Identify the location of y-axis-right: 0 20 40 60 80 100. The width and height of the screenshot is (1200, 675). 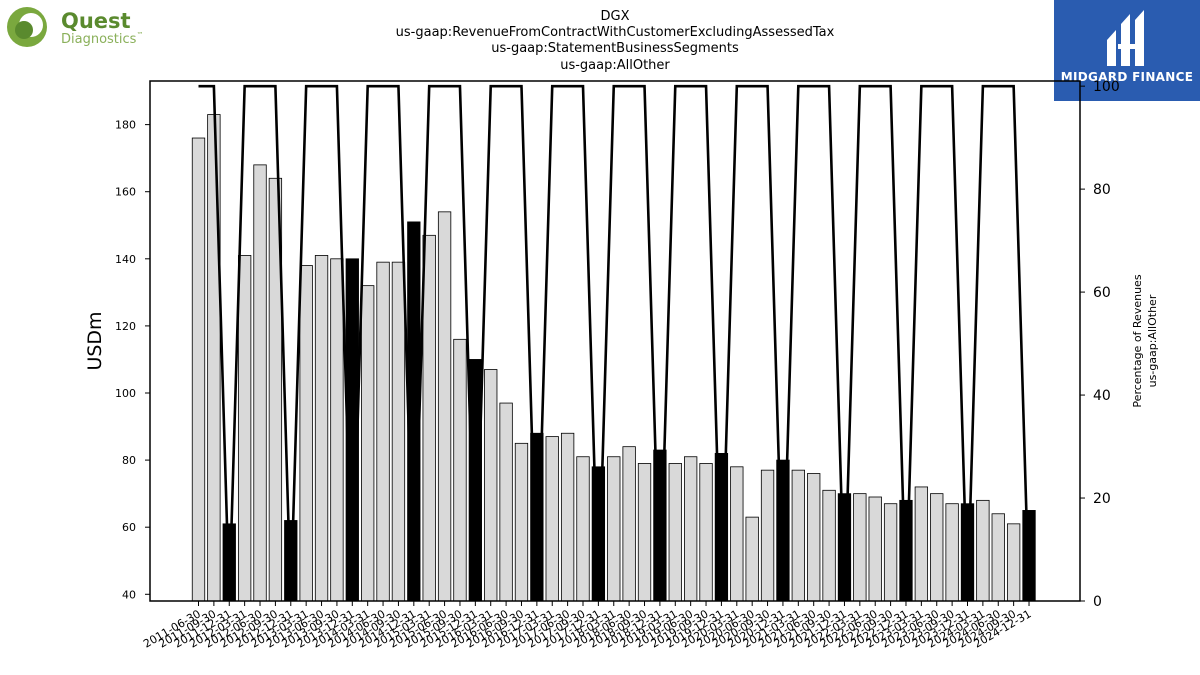
(1100, 344).